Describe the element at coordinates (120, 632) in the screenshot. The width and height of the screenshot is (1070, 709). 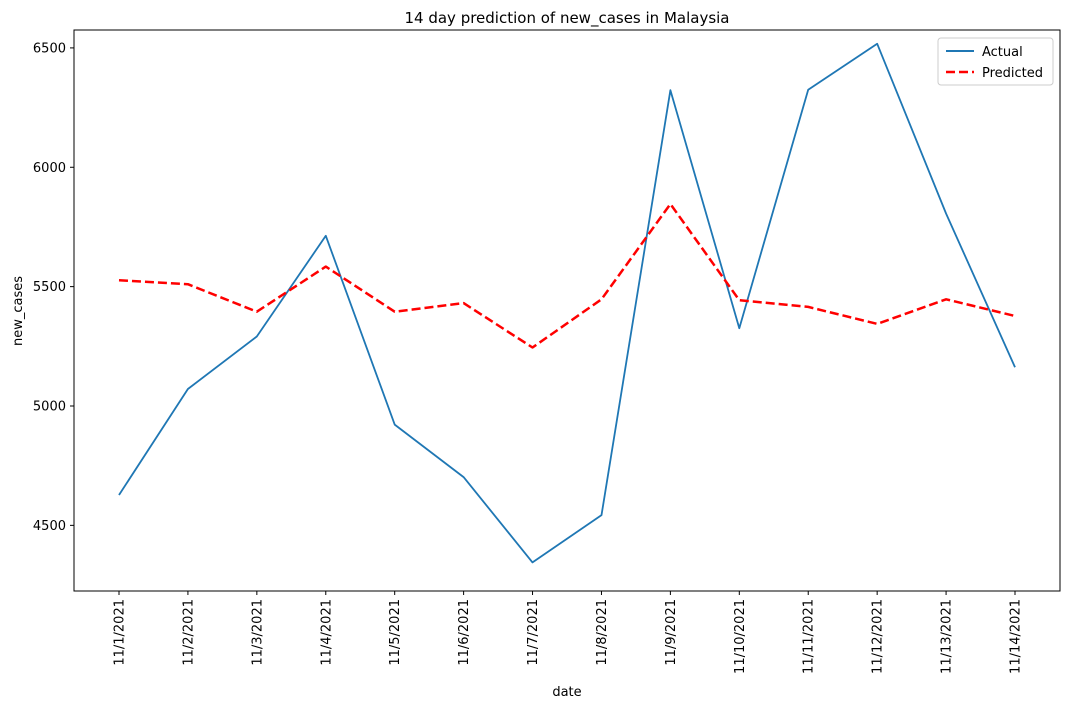
I see `x-tick-label: 11/1/2021` at that location.